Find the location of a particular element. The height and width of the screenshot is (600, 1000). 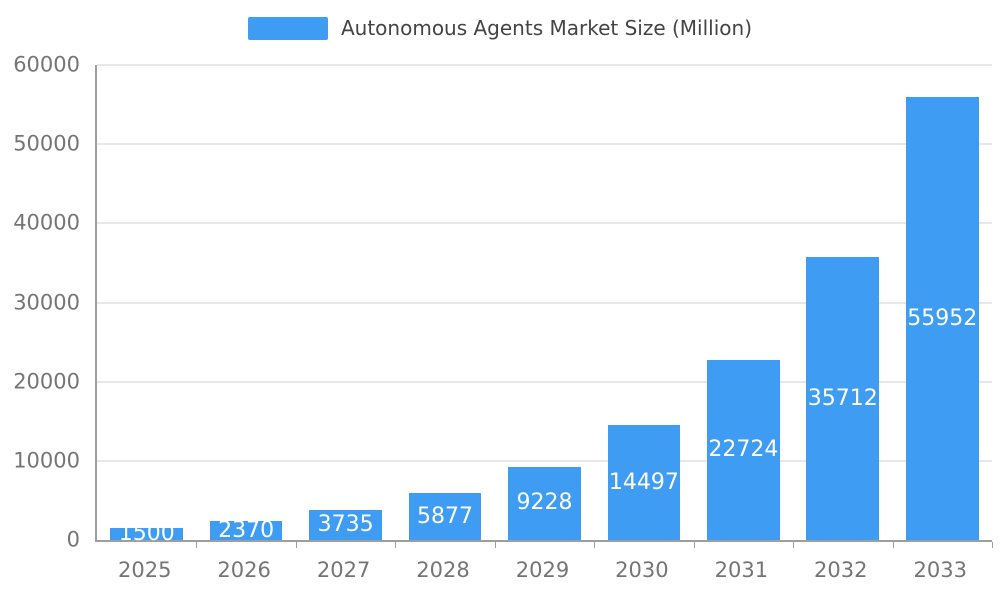

bar-band: 5877 is located at coordinates (444, 302).